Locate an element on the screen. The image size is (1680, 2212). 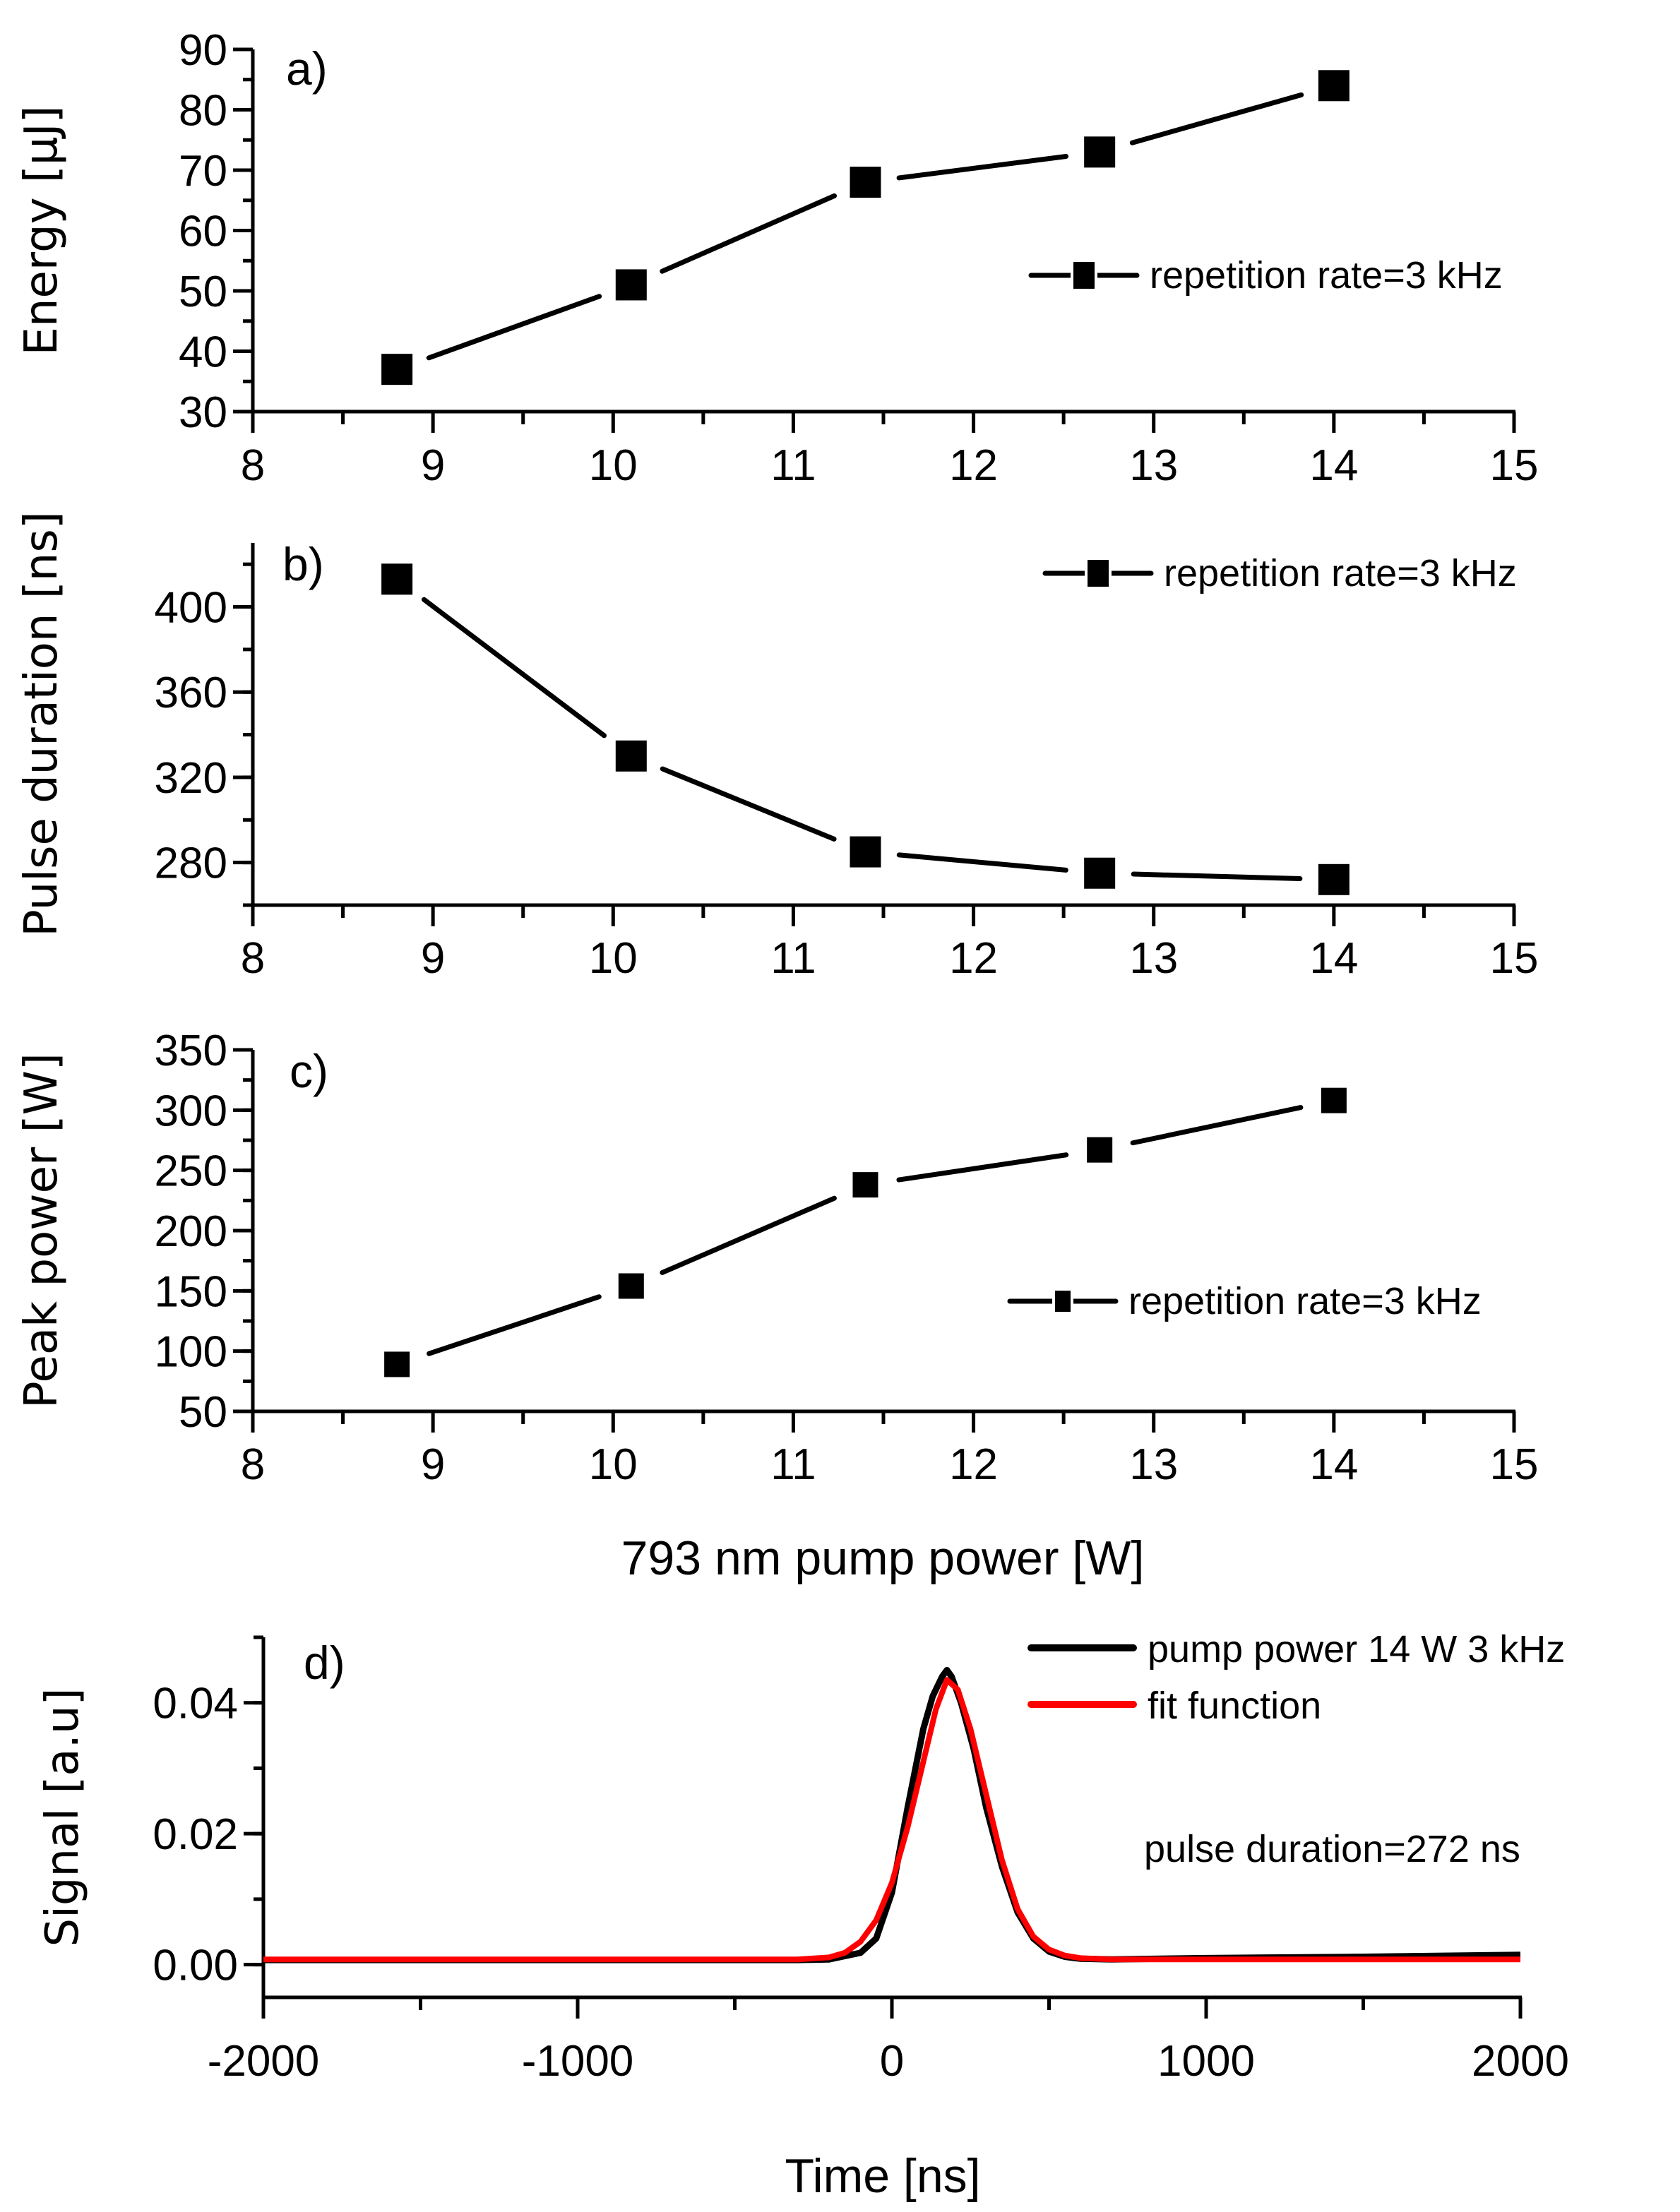
x-axis-title: 793 nm pump power [W] is located at coordinates (883, 1558).